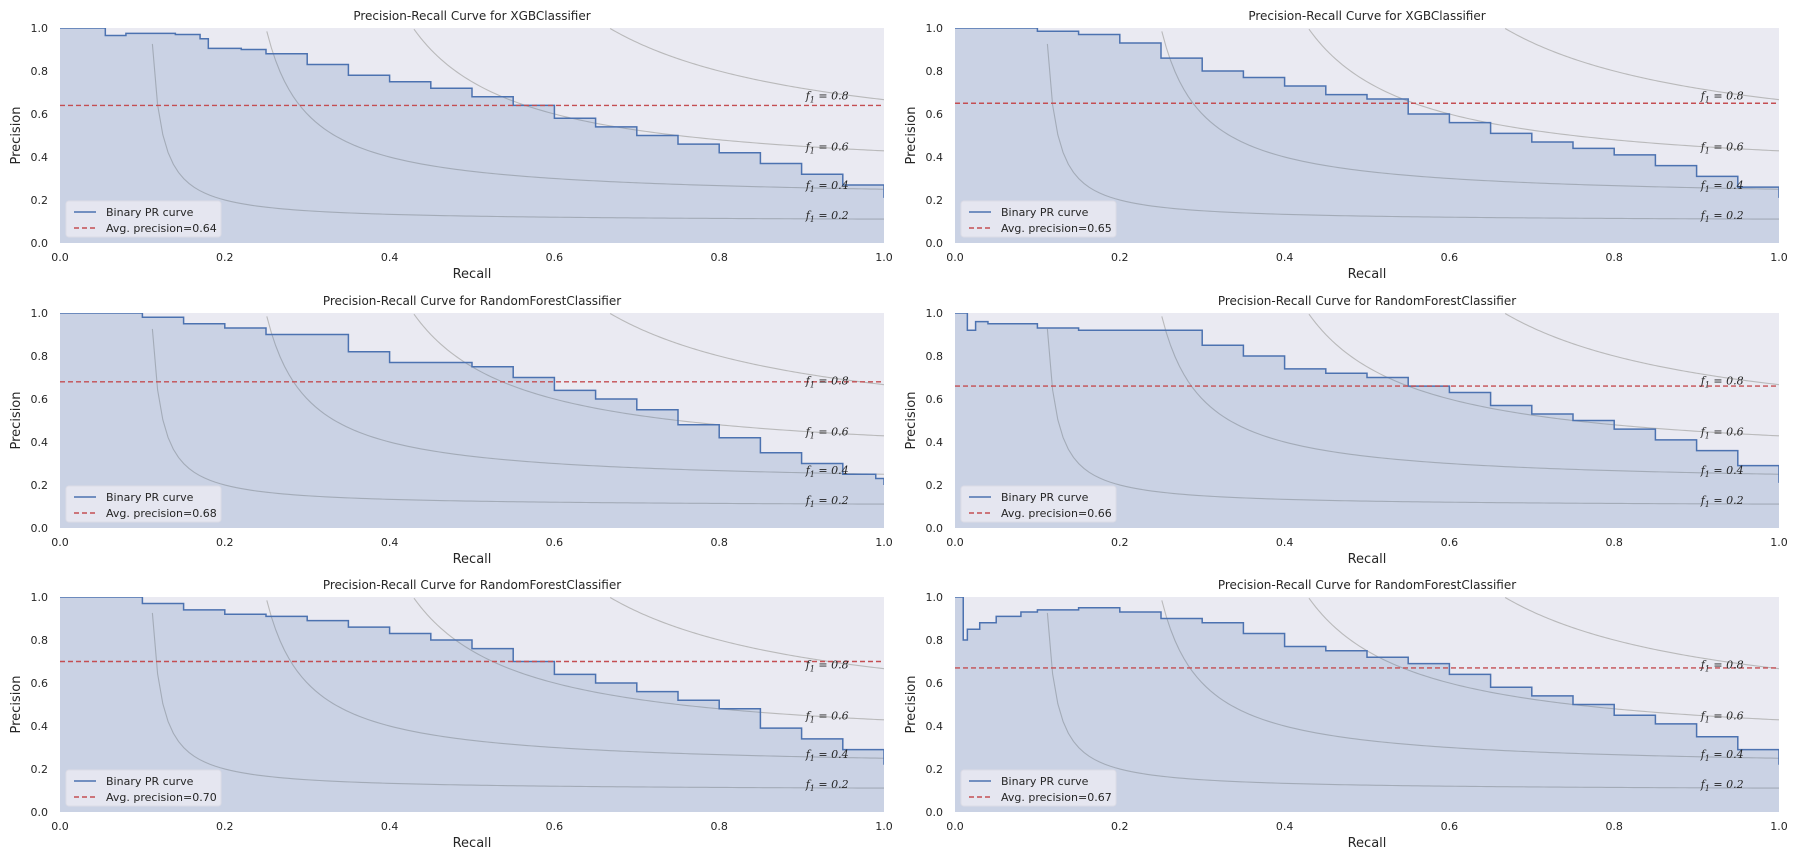 This screenshot has height=868, width=1800. What do you see at coordinates (1038, 504) in the screenshot?
I see `legend: Binary PR curve Avg. precision=0.66` at bounding box center [1038, 504].